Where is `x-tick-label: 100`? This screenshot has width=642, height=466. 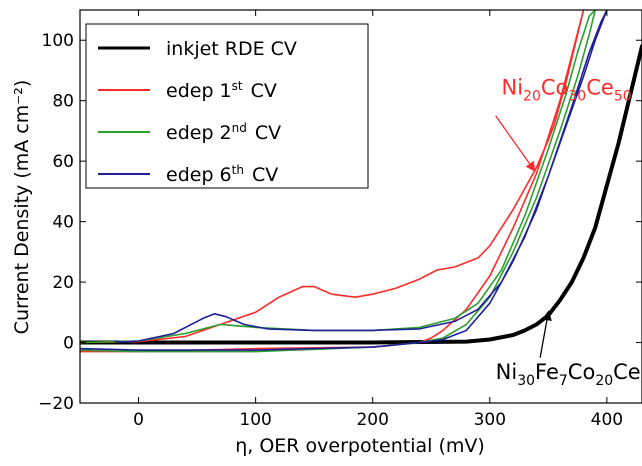 x-tick-label: 100 is located at coordinates (255, 420).